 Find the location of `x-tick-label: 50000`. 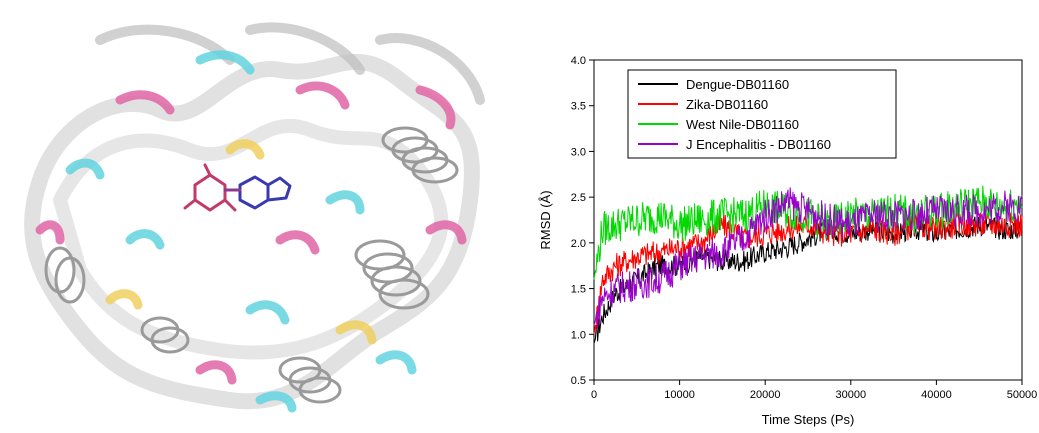

x-tick-label: 50000 is located at coordinates (1022, 395).